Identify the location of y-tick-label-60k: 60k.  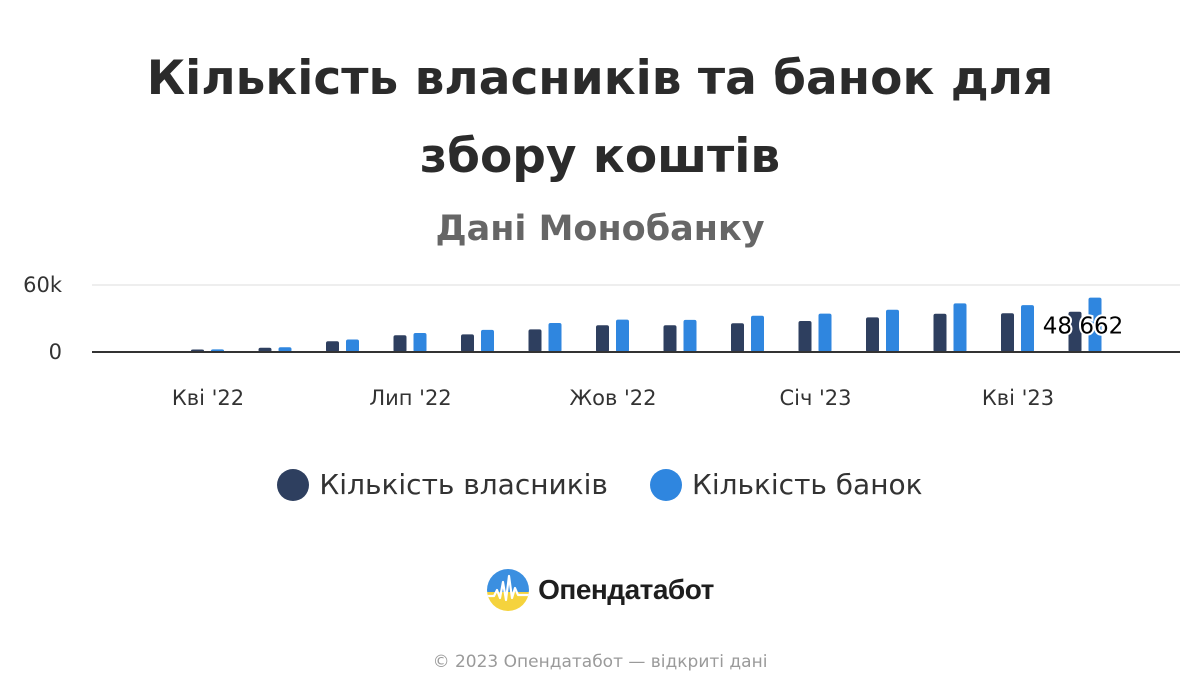
(43, 285).